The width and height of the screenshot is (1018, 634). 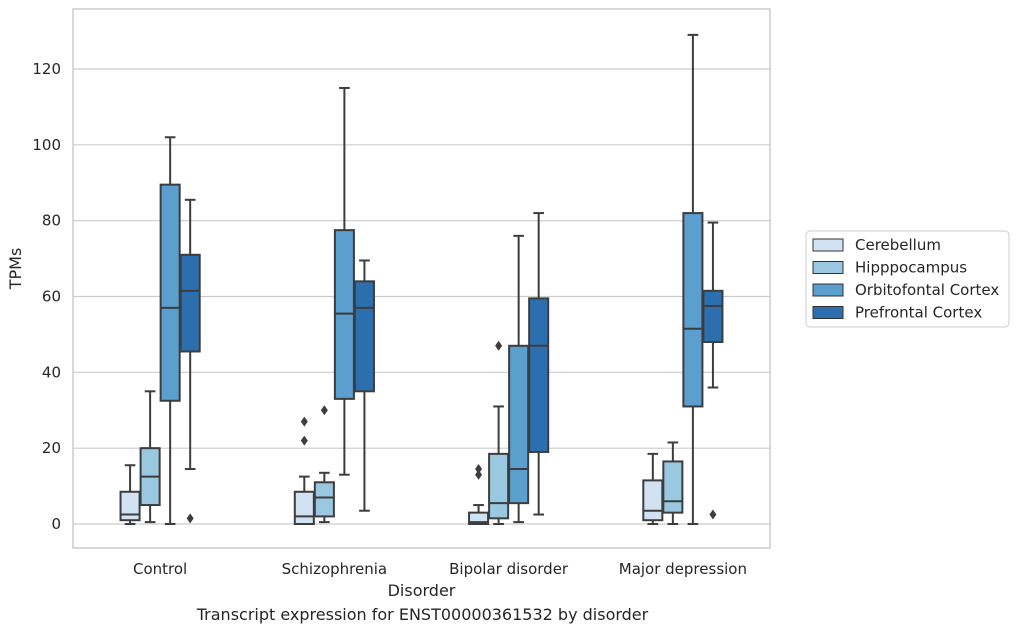 What do you see at coordinates (56, 524) in the screenshot?
I see `y-tick-label: 0` at bounding box center [56, 524].